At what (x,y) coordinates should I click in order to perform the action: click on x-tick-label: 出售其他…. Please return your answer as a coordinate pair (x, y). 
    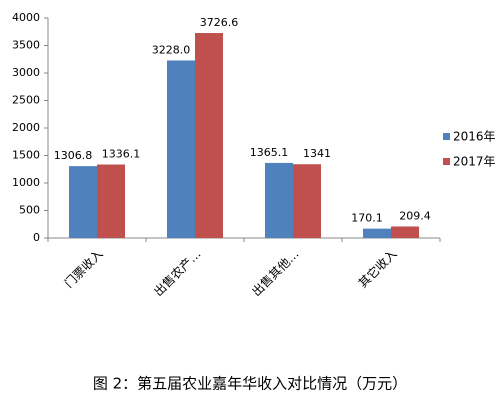
    Looking at the image, I should click on (275, 272).